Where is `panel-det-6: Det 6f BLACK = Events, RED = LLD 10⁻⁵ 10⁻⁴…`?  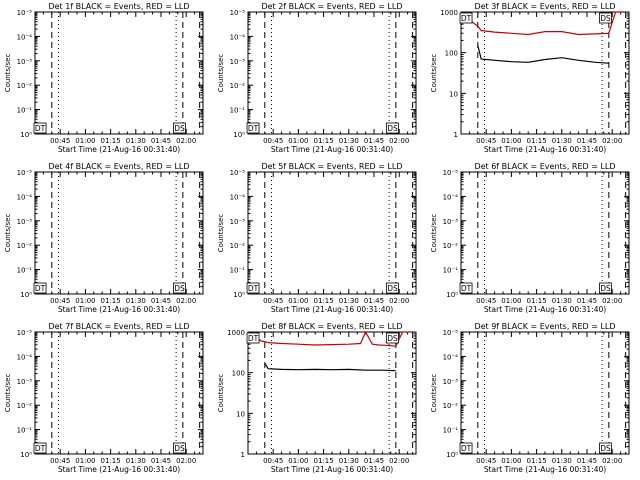 panel-det-6: Det 6f BLACK = Events, RED = LLD 10⁻⁵ 10⁻⁴… is located at coordinates (530, 238).